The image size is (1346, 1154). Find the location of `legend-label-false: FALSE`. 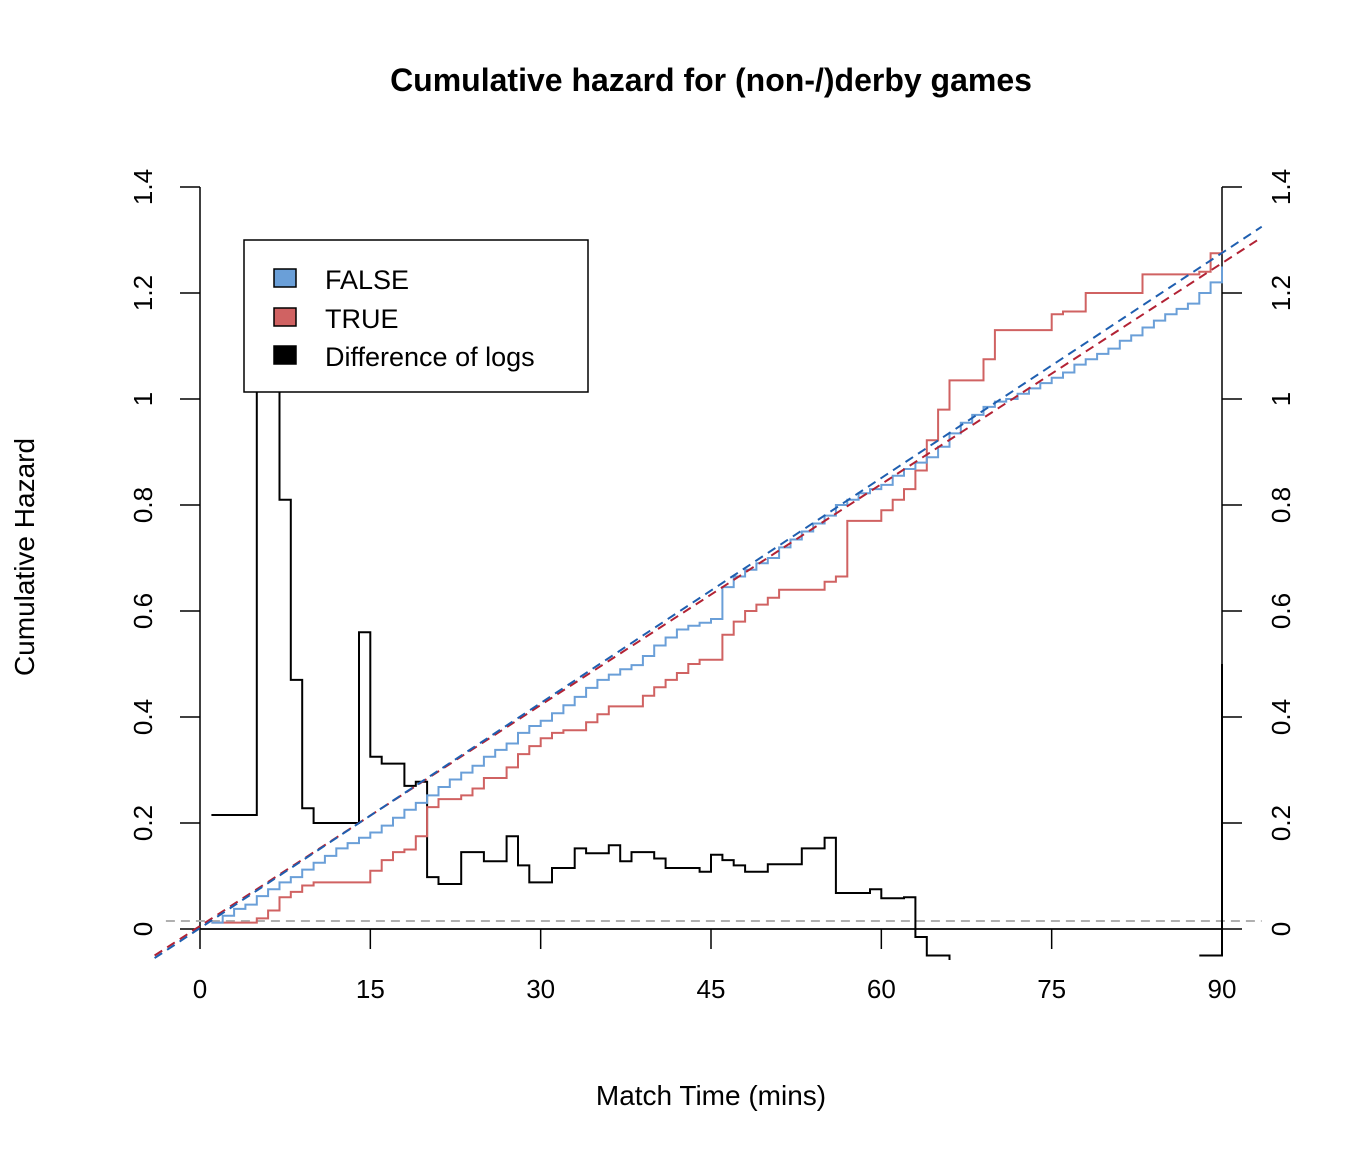

legend-label-false: FALSE is located at coordinates (367, 280).